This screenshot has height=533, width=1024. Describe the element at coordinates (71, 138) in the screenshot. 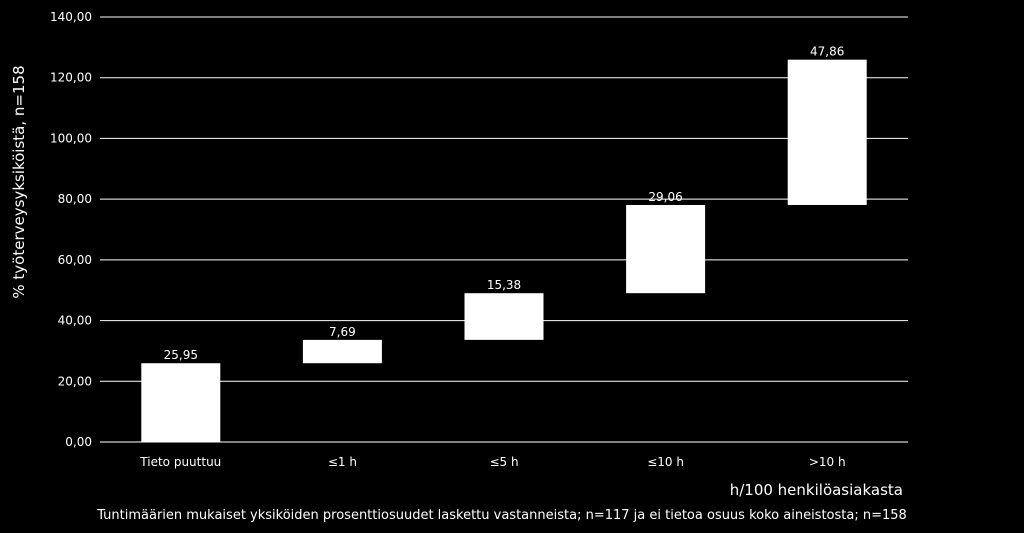

I see `y-tick-label: 100,00` at that location.